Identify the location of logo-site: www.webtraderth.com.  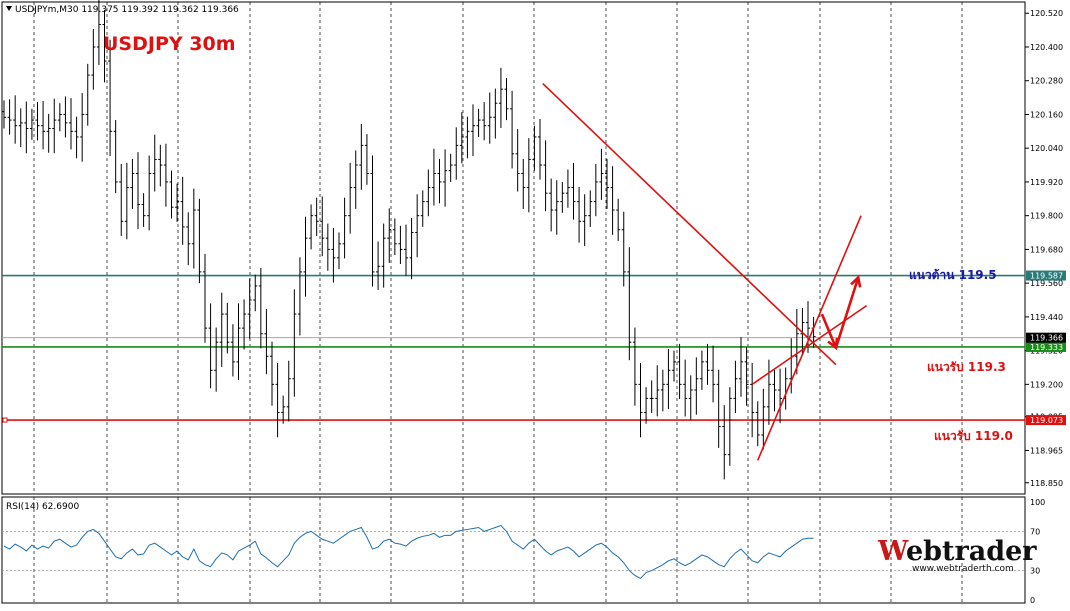
(963, 569).